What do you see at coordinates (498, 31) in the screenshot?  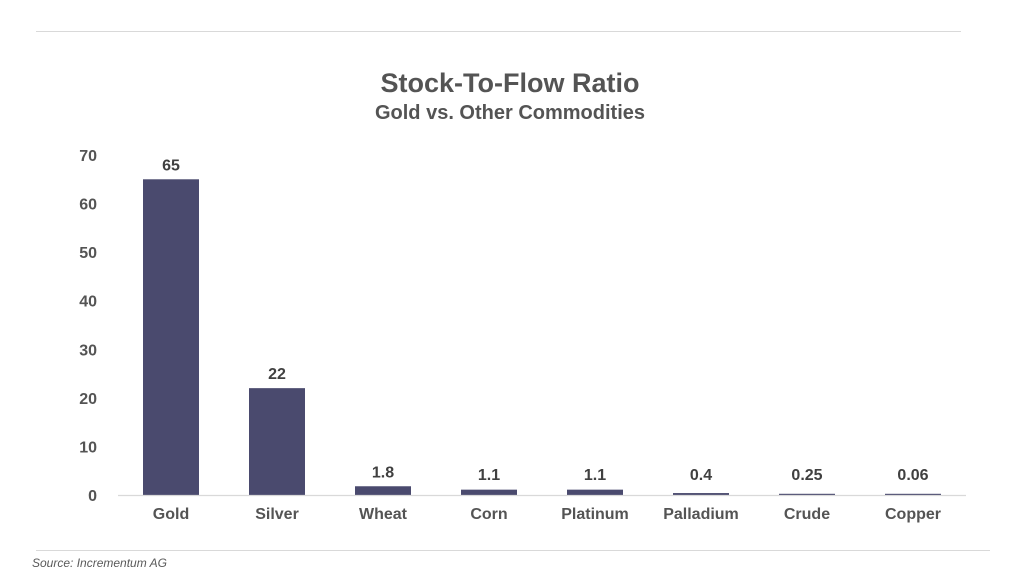 I see `top-divider` at bounding box center [498, 31].